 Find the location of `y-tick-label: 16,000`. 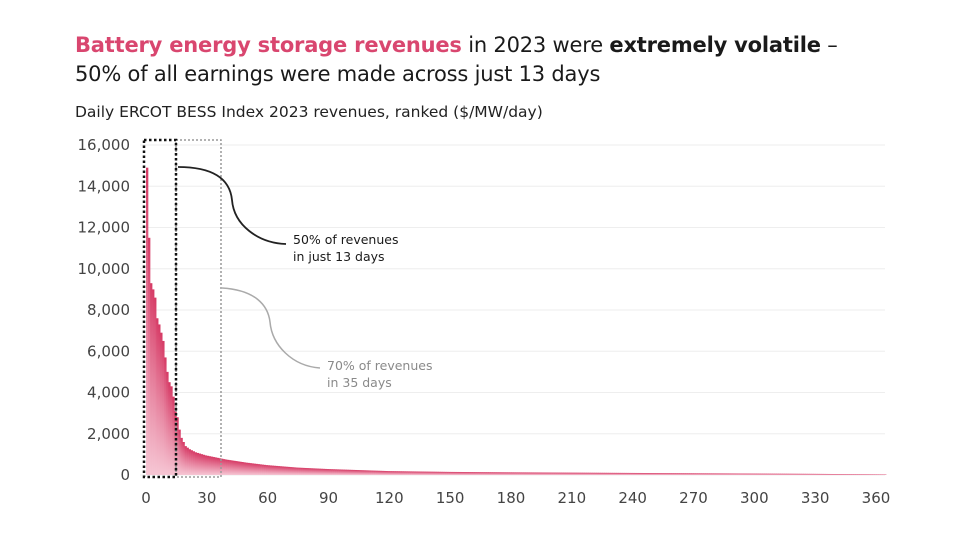

y-tick-label: 16,000 is located at coordinates (104, 145).